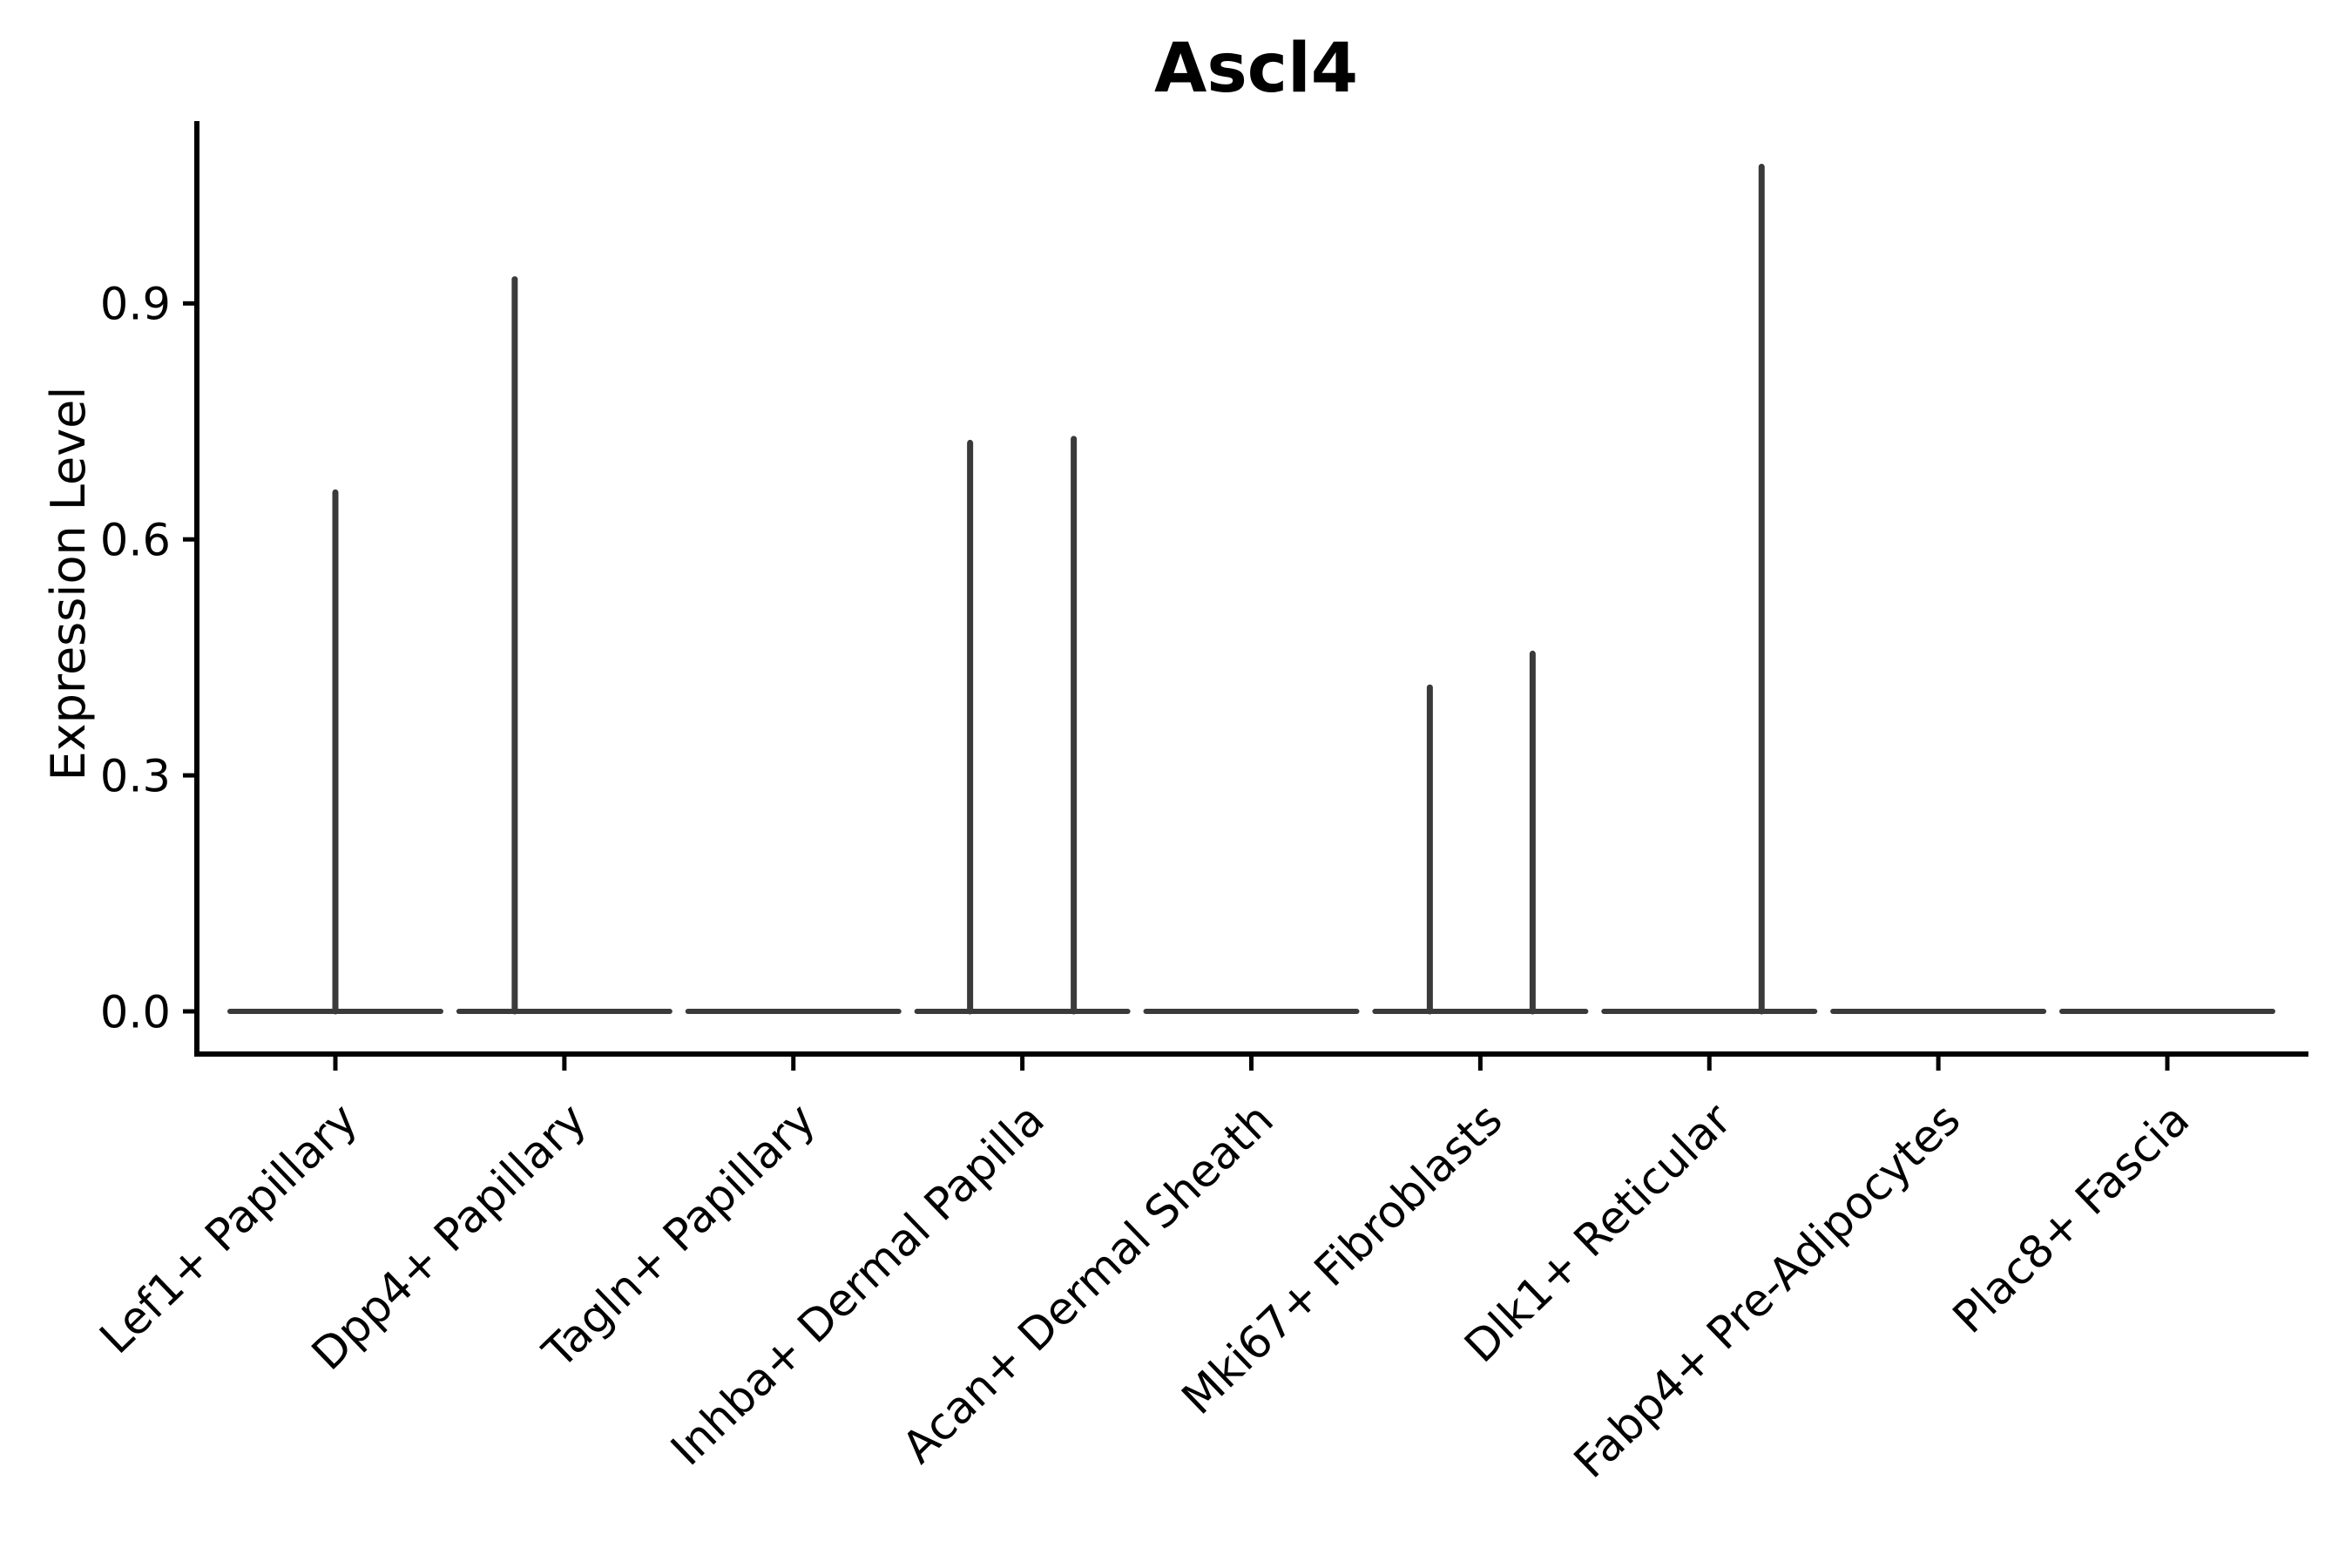  What do you see at coordinates (135, 305) in the screenshot?
I see `y-tick-label: 0.9` at bounding box center [135, 305].